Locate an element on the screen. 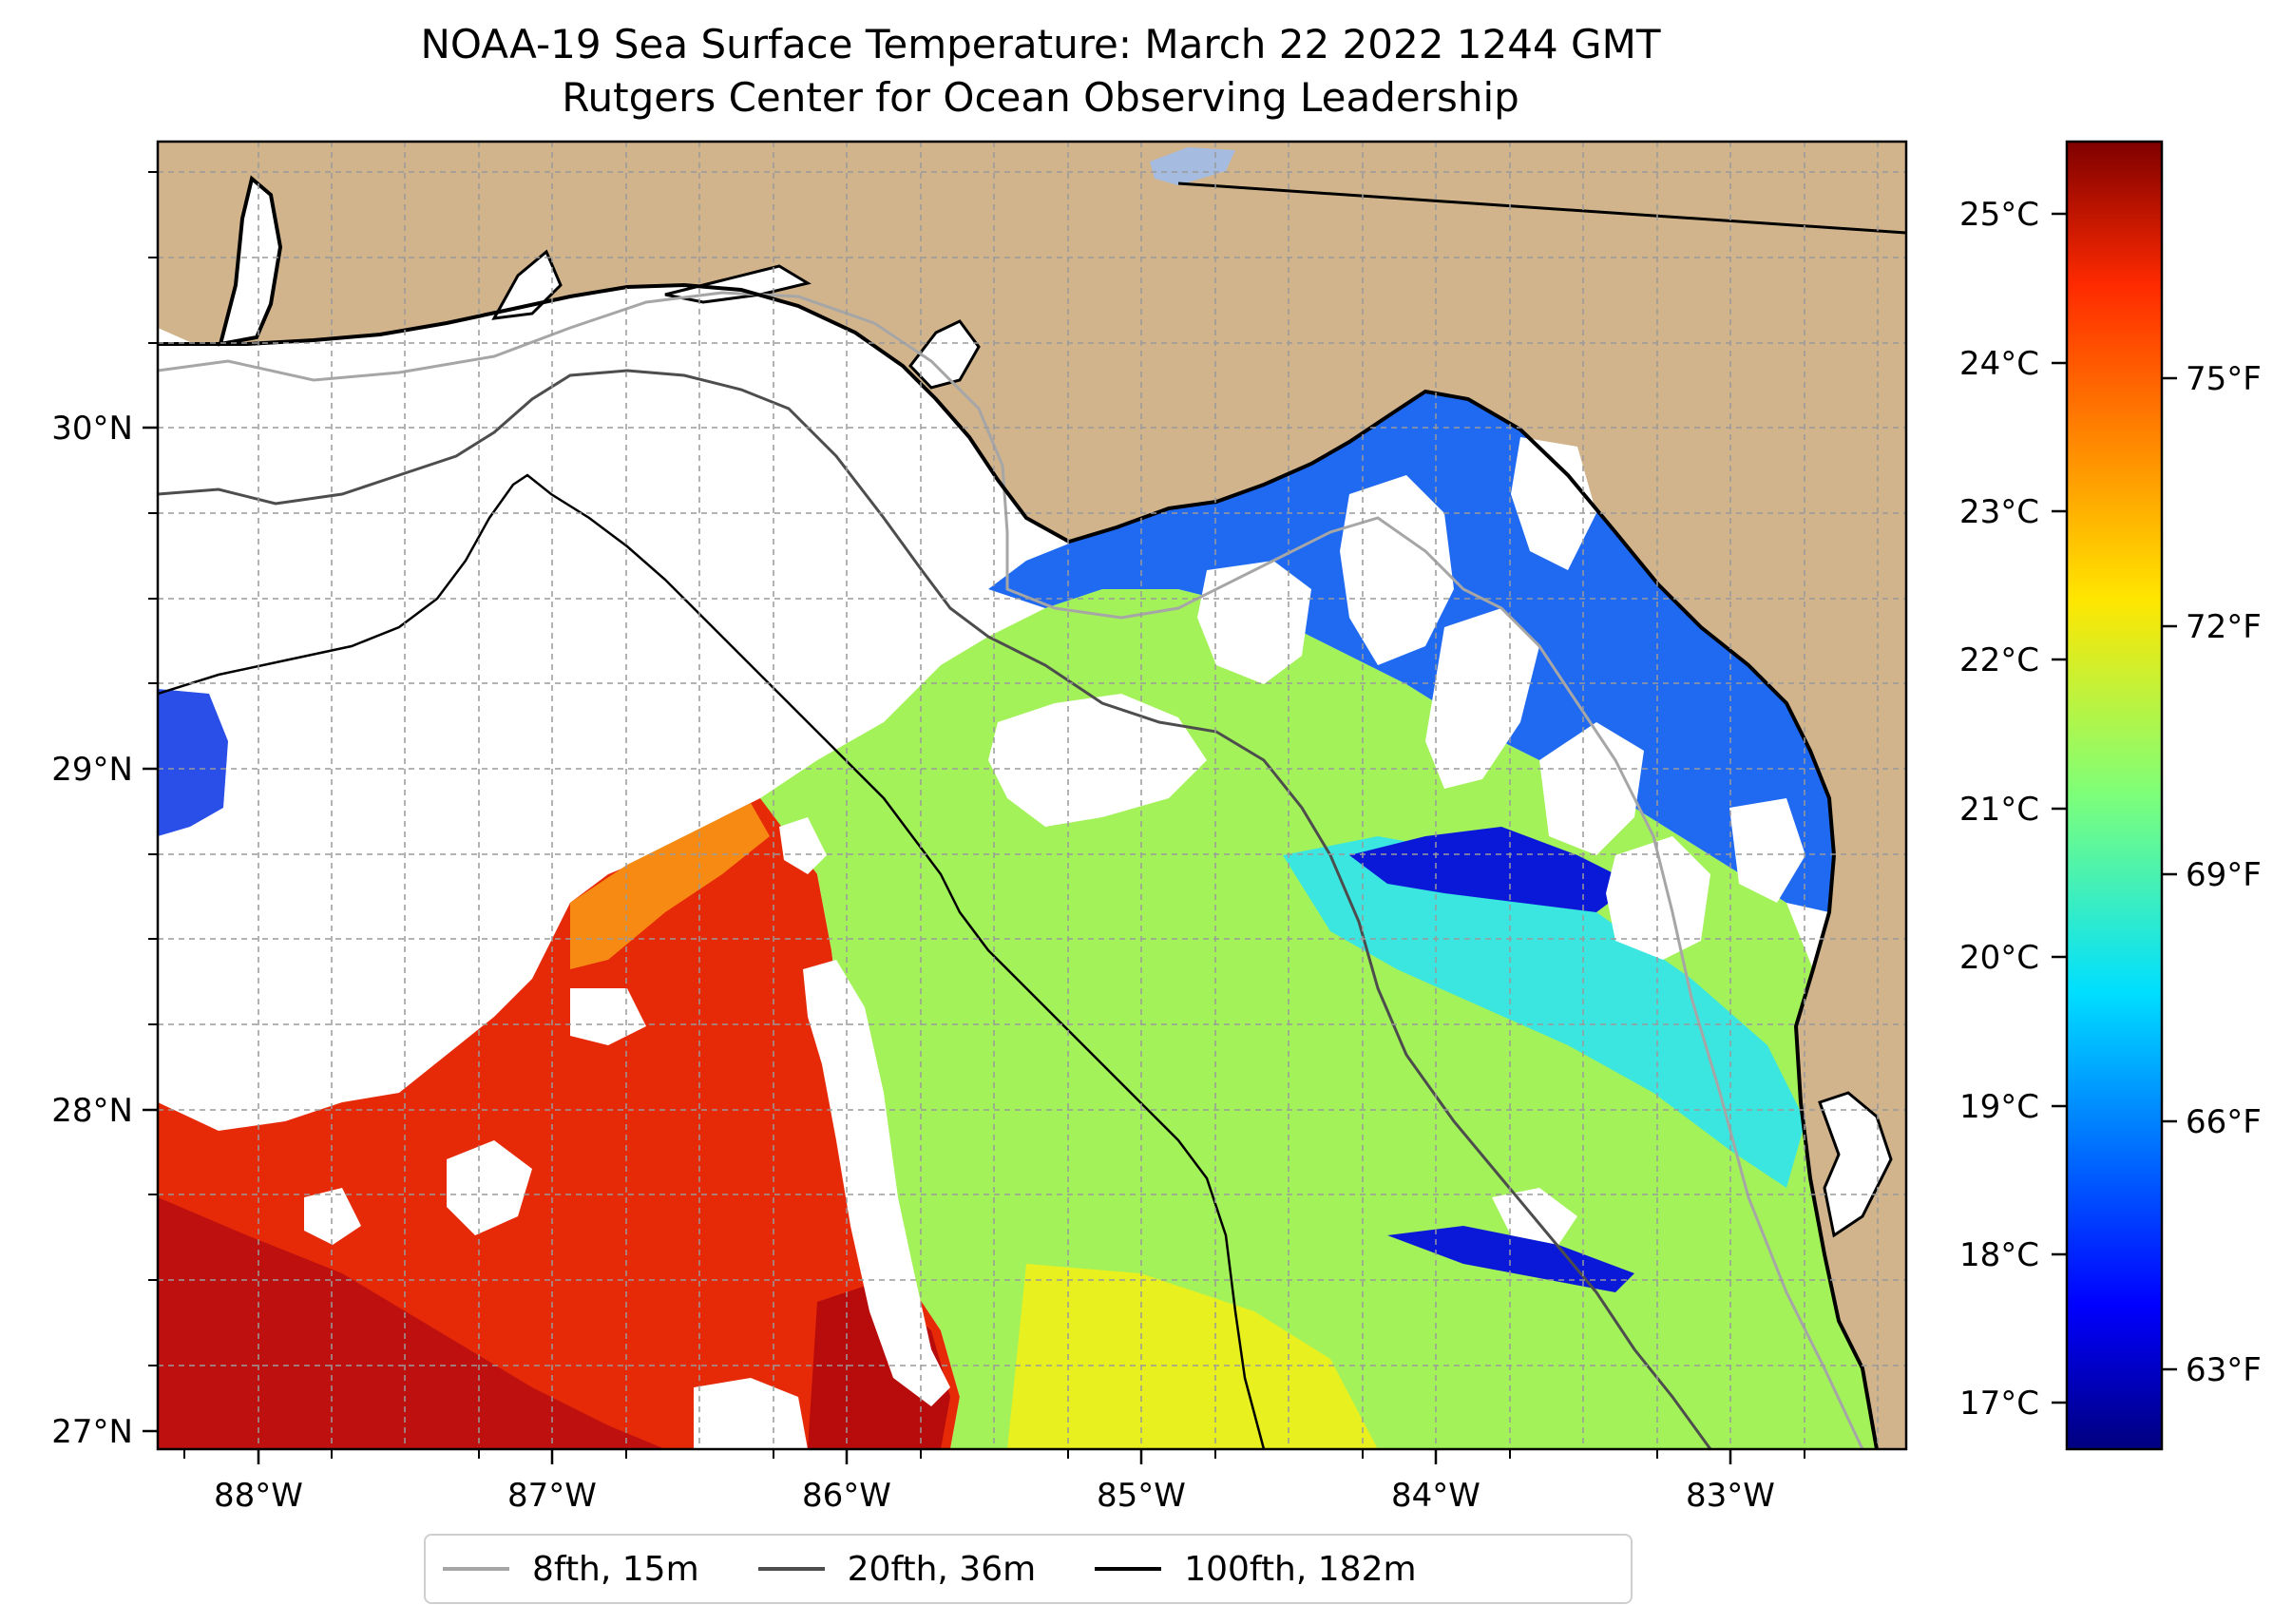  tampa-bay is located at coordinates (1855, 1164).